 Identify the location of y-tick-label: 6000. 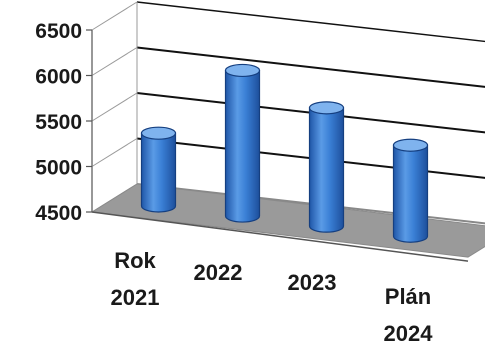
(58, 77).